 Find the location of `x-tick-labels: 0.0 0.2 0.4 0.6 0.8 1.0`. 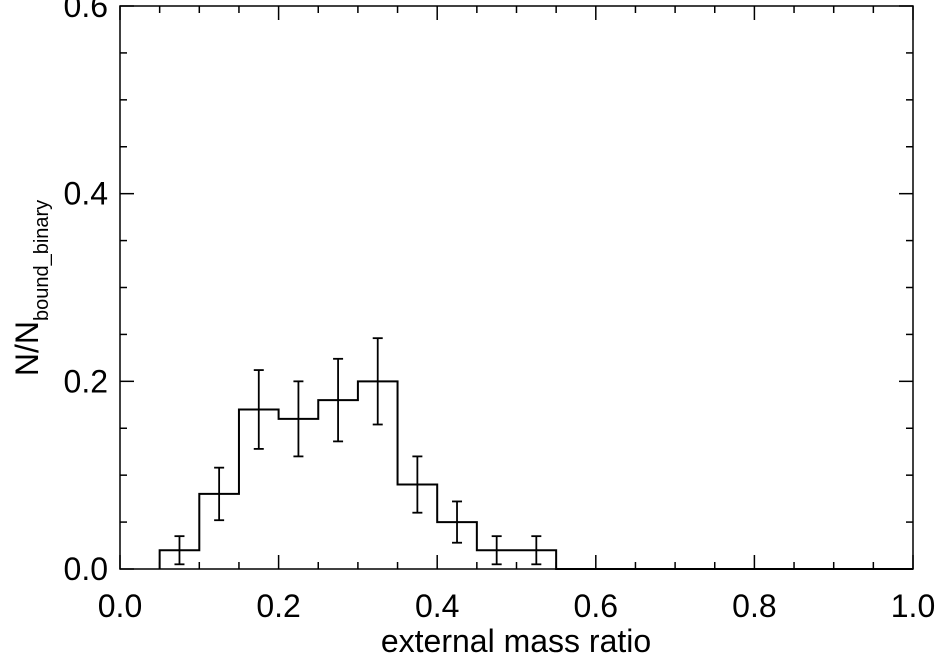

x-tick-labels: 0.0 0.2 0.4 0.6 0.8 1.0 is located at coordinates (516, 606).